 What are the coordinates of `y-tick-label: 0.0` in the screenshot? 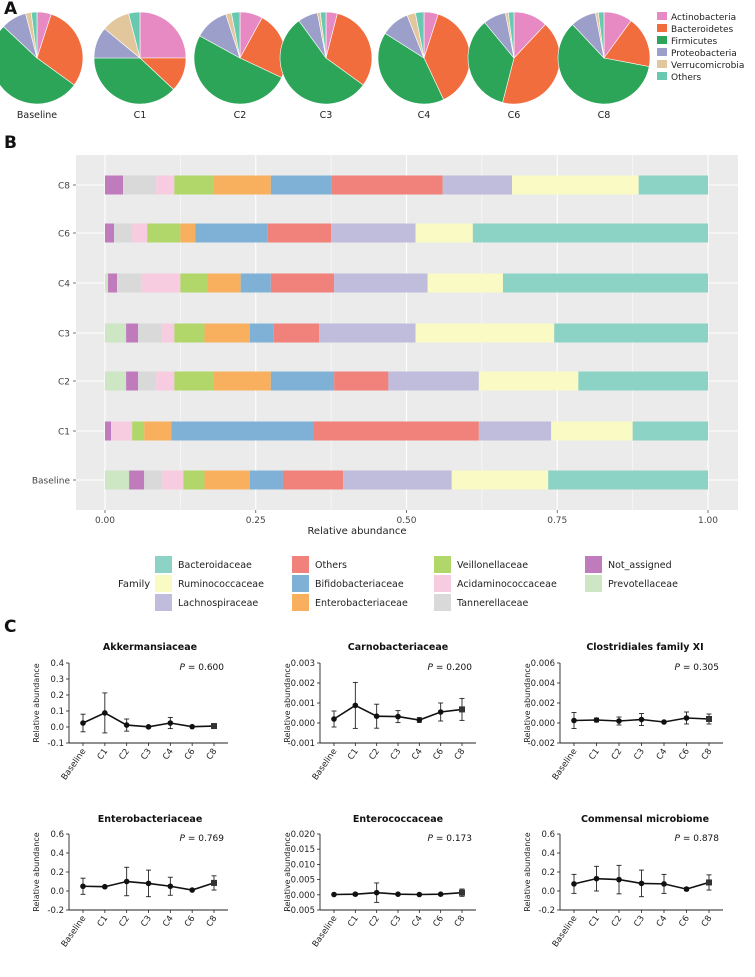 It's located at (57, 728).